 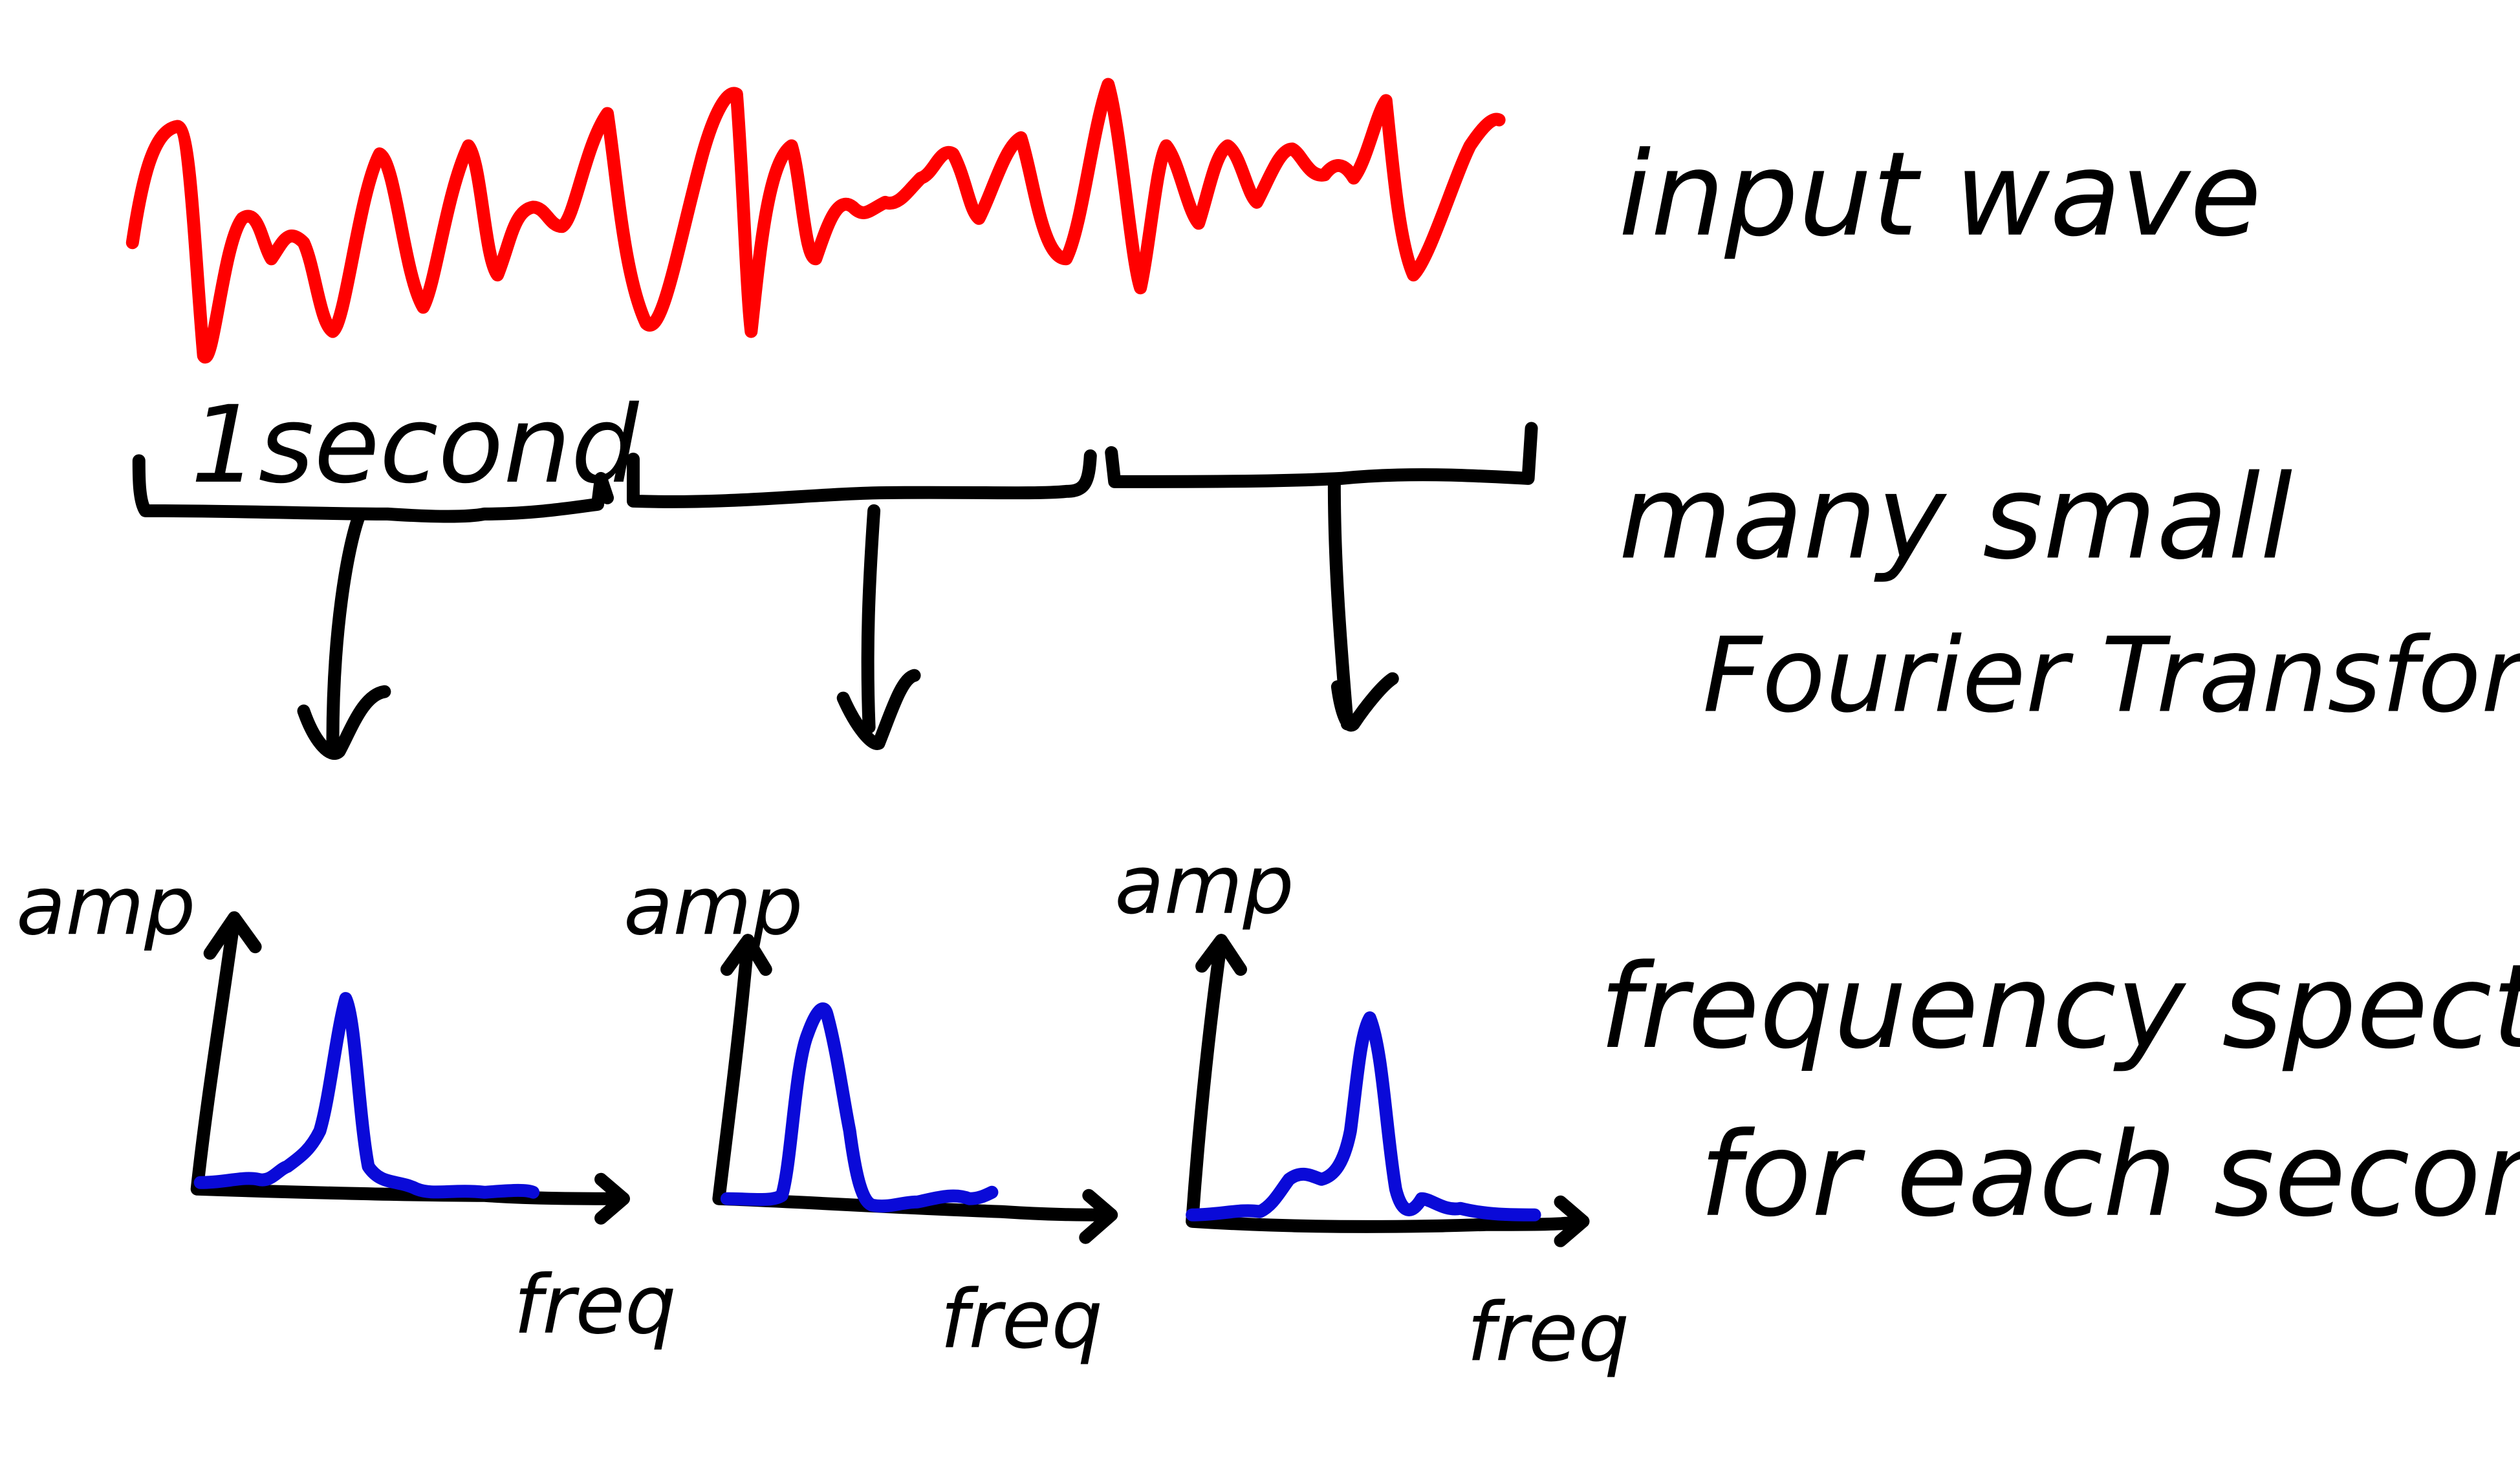 I want to click on input-wave-label: input wave, so click(x=1939, y=195).